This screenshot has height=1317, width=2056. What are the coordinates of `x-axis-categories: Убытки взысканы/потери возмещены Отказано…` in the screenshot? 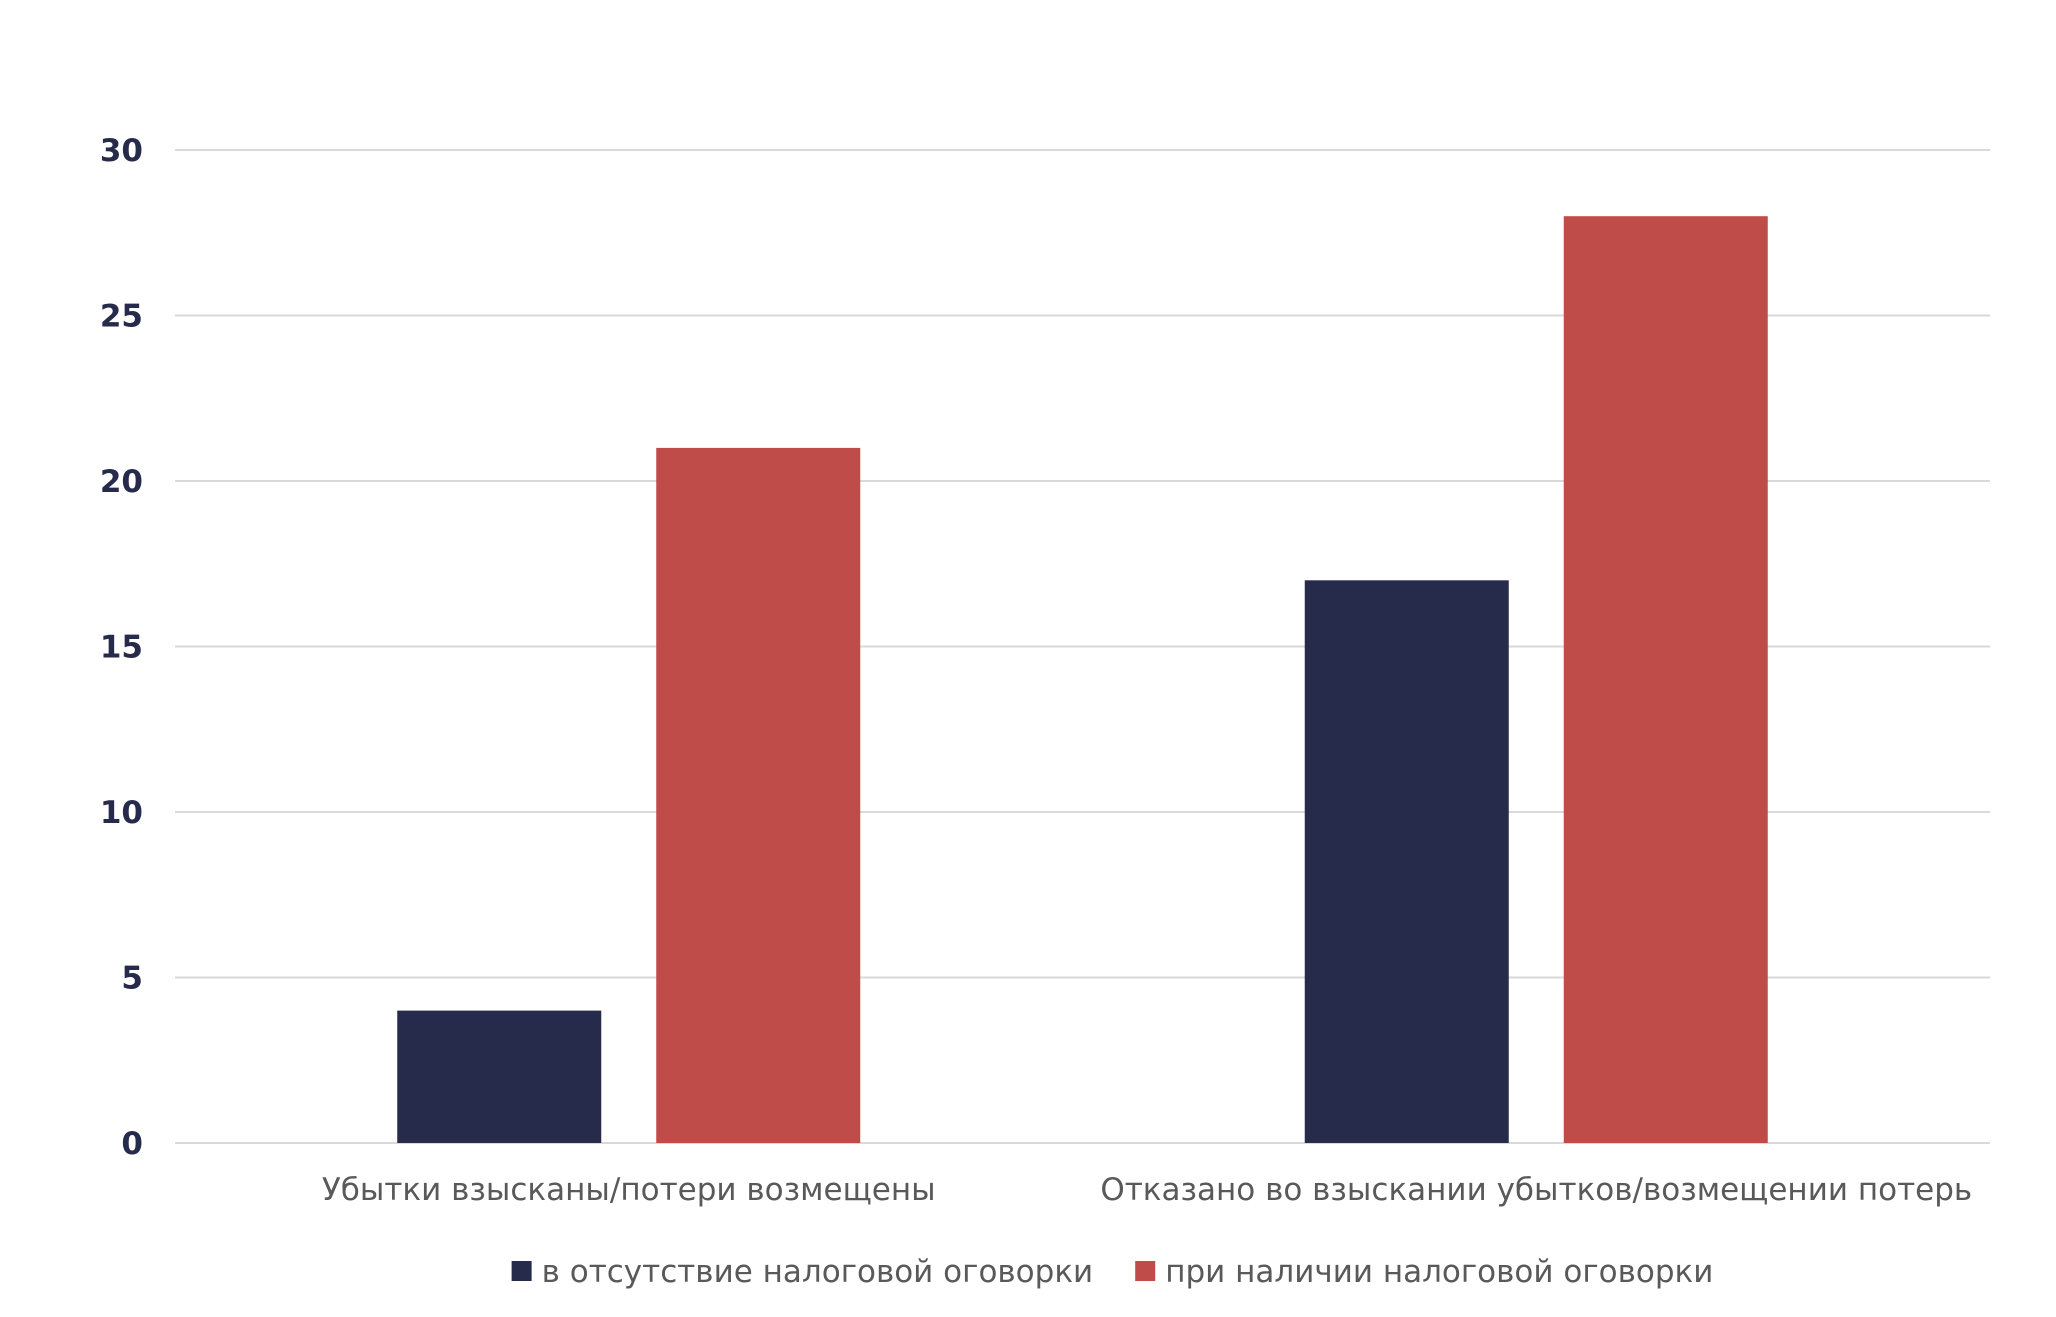 It's located at (1147, 1190).